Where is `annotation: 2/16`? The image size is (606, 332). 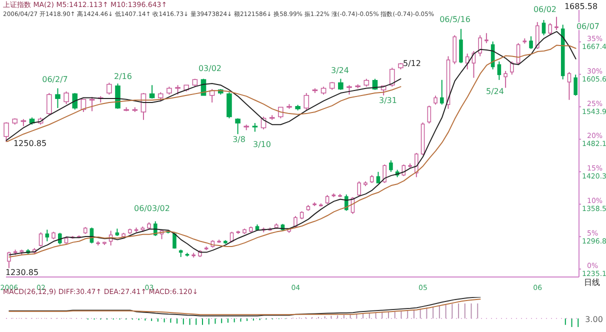
annotation: 2/16 is located at coordinates (123, 76).